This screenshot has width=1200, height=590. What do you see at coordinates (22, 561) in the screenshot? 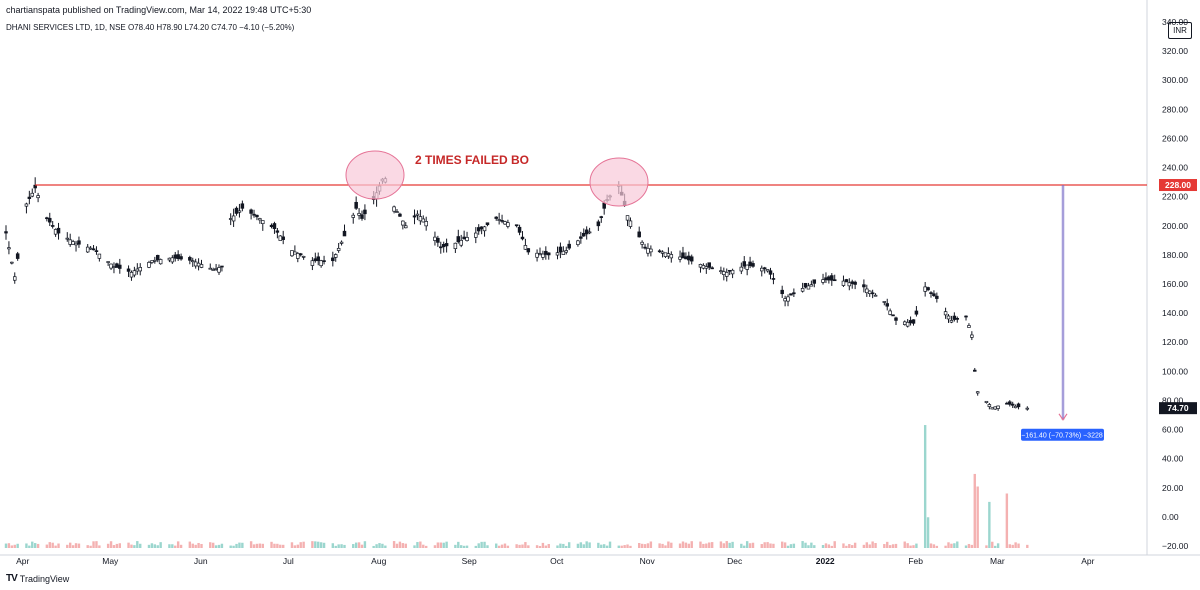
I see `x-tick-label: Apr` at bounding box center [22, 561].